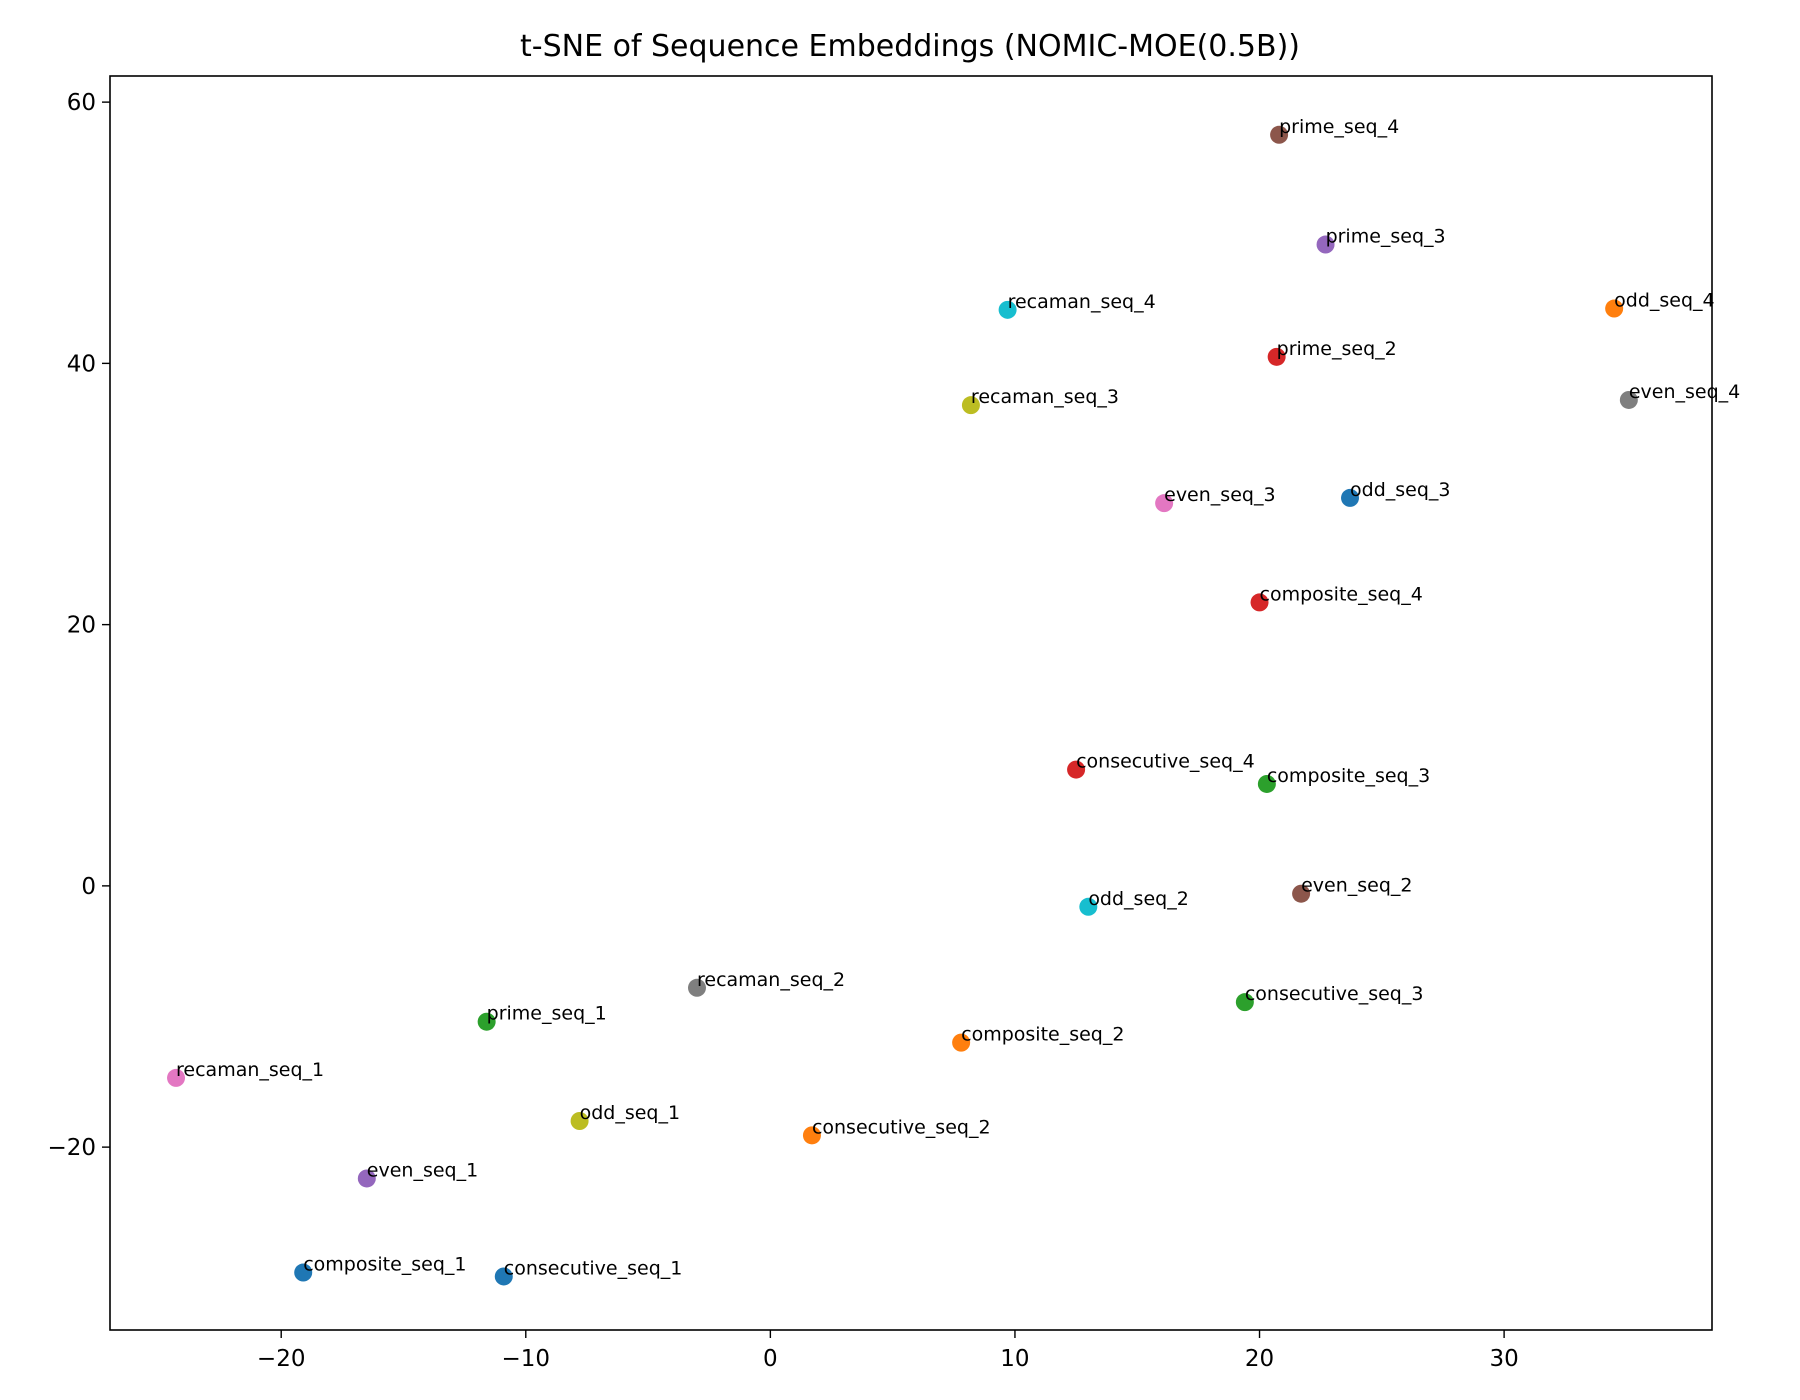 The width and height of the screenshot is (1800, 1400). Describe the element at coordinates (81, 626) in the screenshot. I see `y-tick-label: 20` at that location.